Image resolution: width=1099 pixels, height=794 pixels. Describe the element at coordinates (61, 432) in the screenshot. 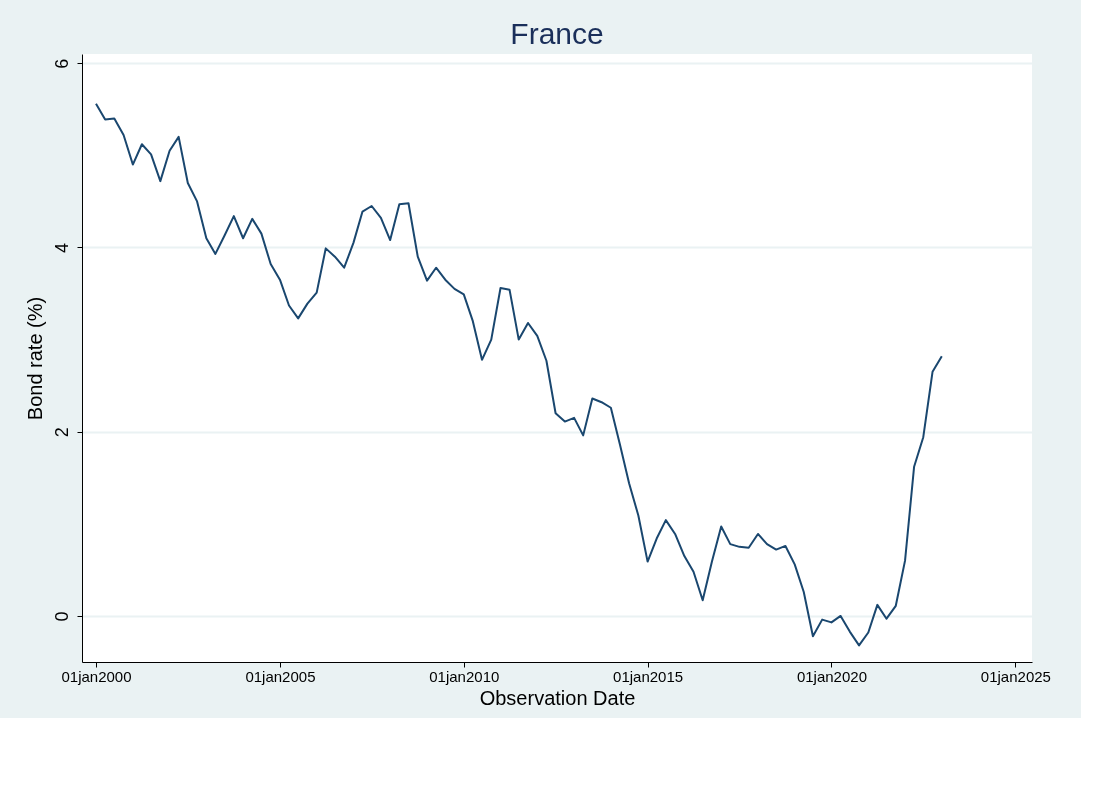

I see `y-tick-label: 2` at that location.